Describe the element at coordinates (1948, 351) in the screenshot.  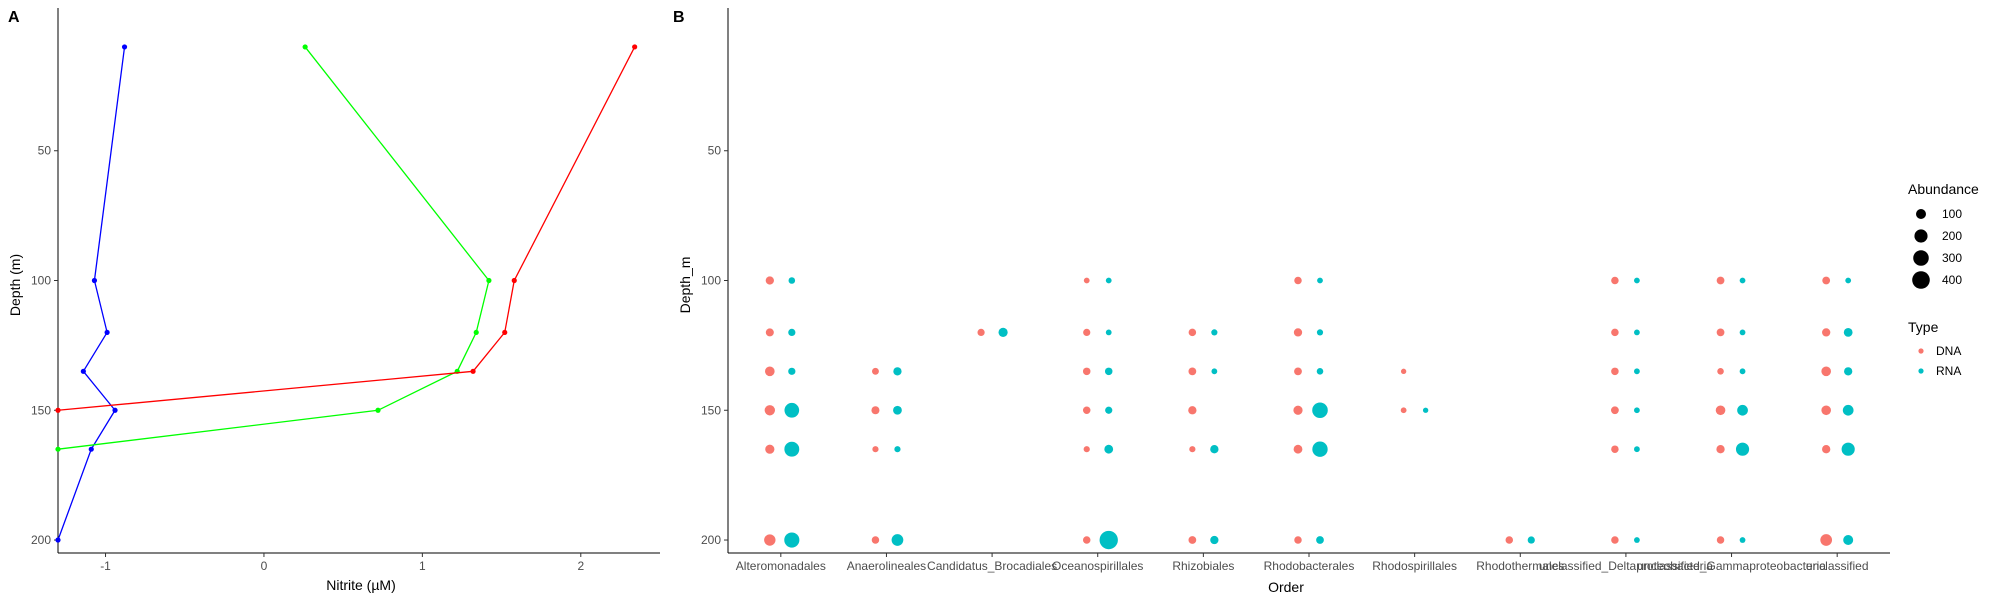
I see `legend-type-label: DNA` at that location.